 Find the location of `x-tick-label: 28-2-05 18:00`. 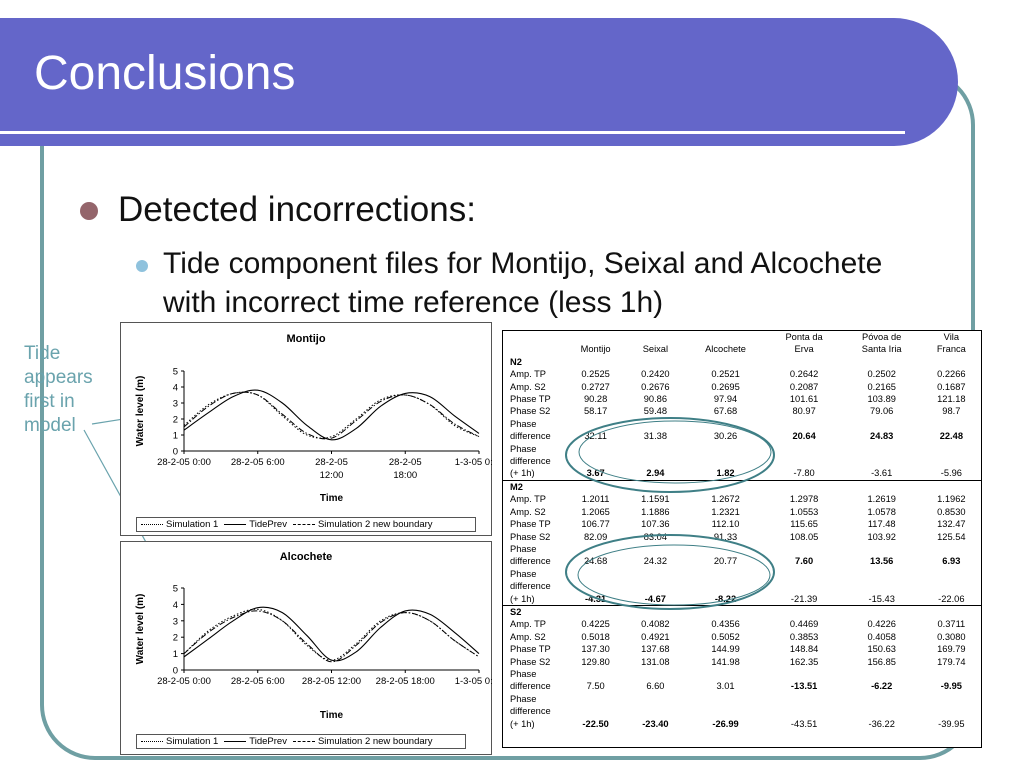

x-tick-label: 28-2-05 18:00 is located at coordinates (405, 681).